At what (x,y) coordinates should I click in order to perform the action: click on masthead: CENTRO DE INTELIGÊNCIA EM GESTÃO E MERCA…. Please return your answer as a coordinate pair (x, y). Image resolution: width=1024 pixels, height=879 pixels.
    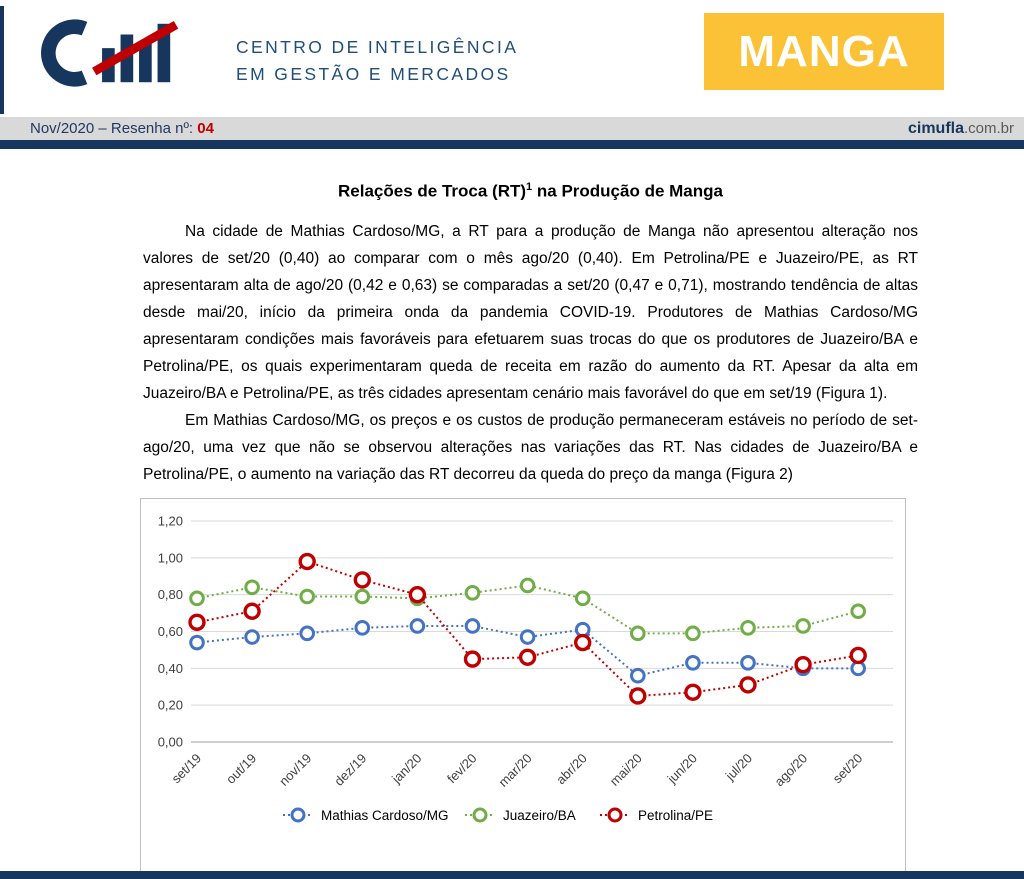
    Looking at the image, I should click on (512, 58).